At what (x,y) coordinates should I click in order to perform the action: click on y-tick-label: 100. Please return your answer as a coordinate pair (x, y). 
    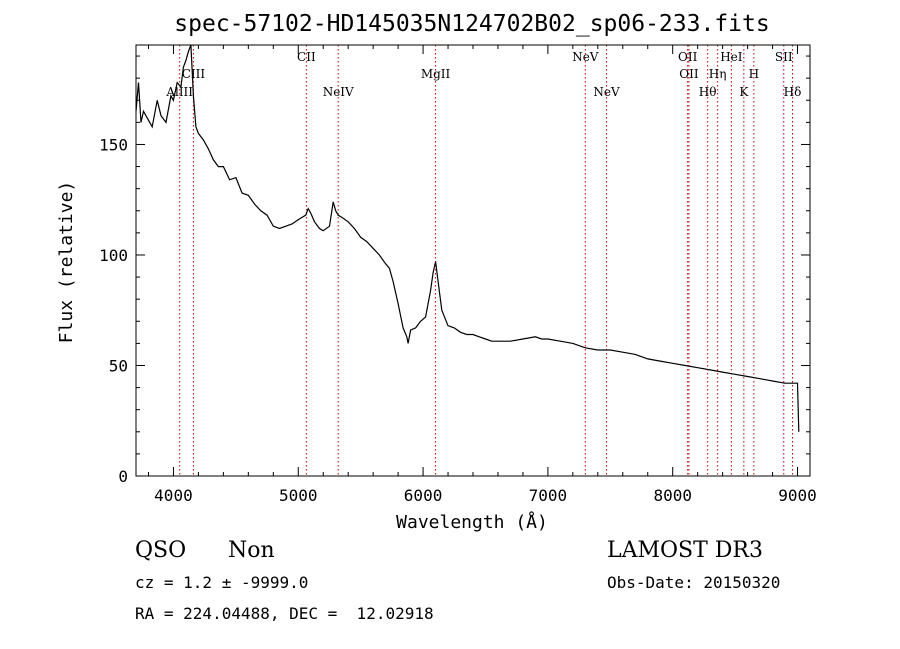
    Looking at the image, I should click on (113, 255).